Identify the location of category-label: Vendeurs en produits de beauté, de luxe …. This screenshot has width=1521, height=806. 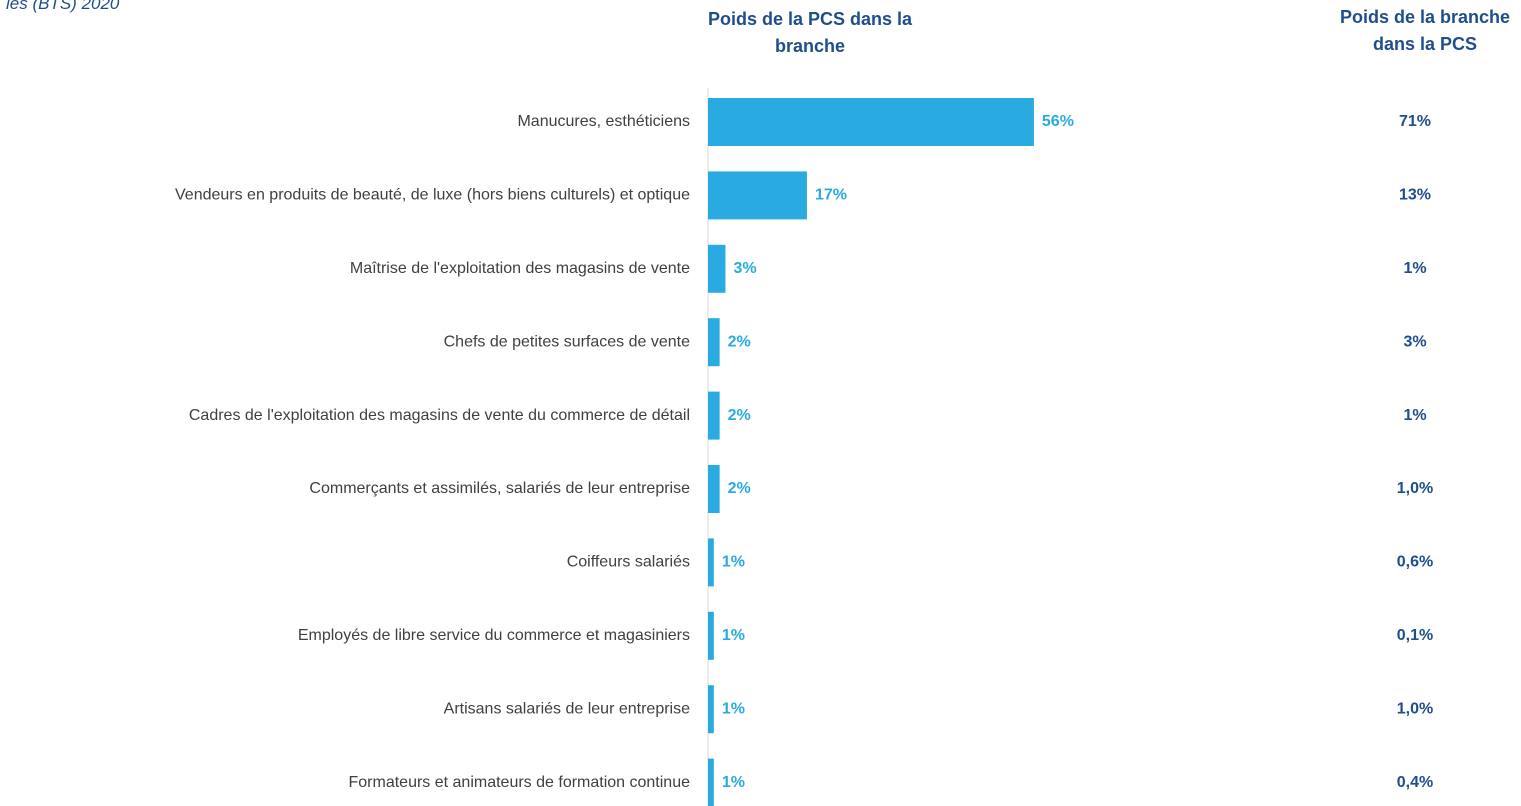
(432, 195).